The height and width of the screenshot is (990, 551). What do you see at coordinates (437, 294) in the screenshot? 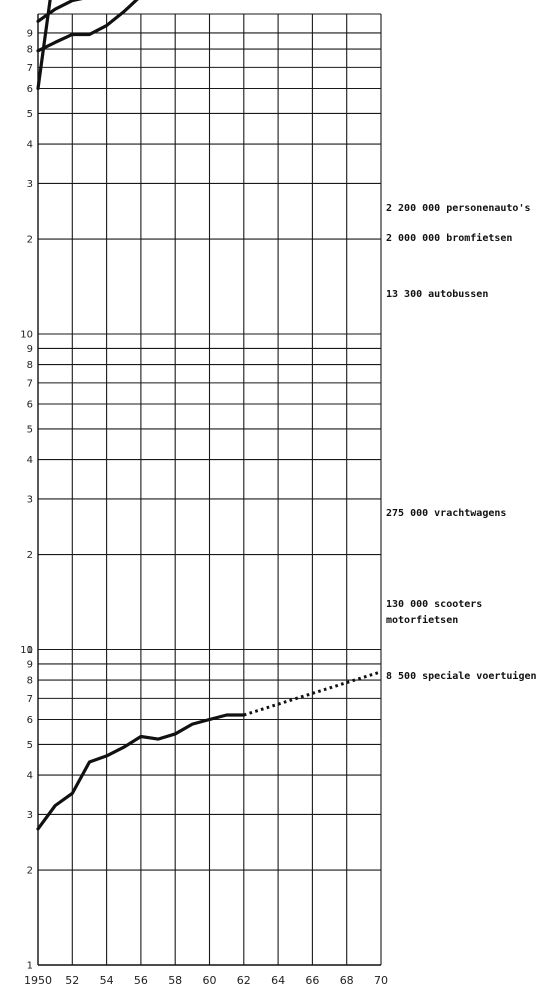
I see `series-annotation: 13 300 autobussen` at bounding box center [437, 294].